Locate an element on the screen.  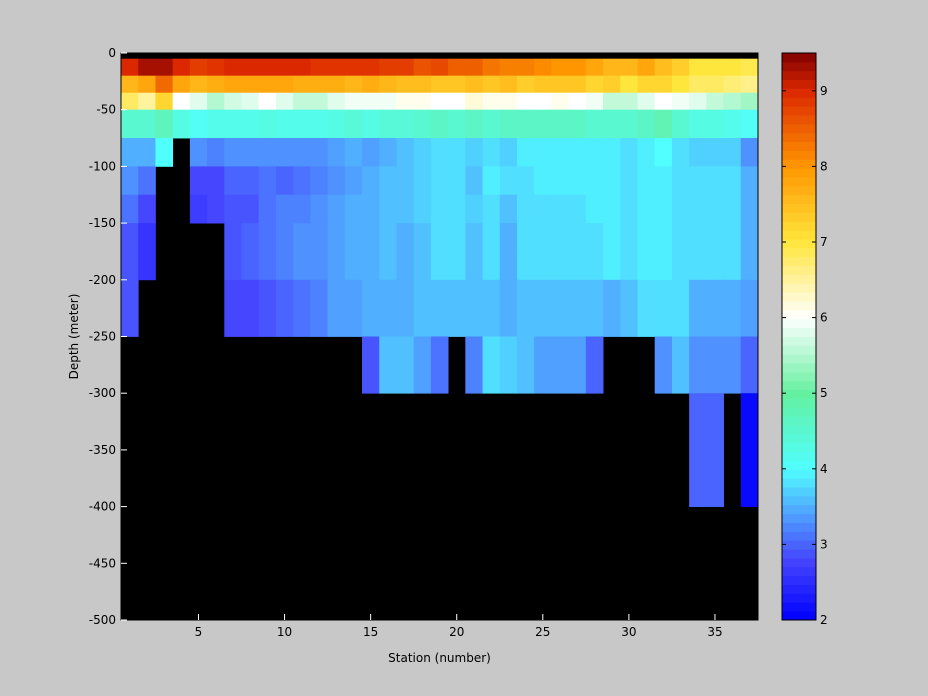
colorbar-cells is located at coordinates (799, 337).